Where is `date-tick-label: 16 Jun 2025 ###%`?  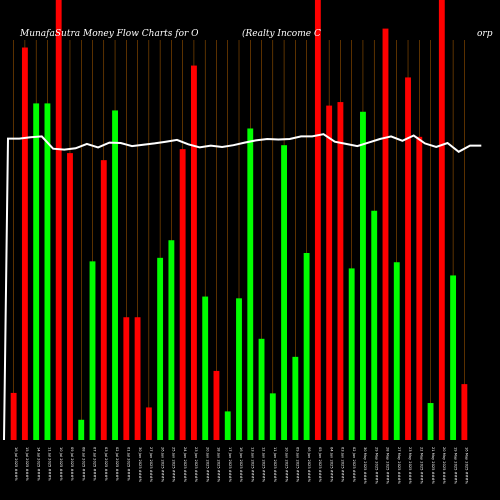 date-tick-label: 16 Jun 2025 ###% is located at coordinates (241, 465).